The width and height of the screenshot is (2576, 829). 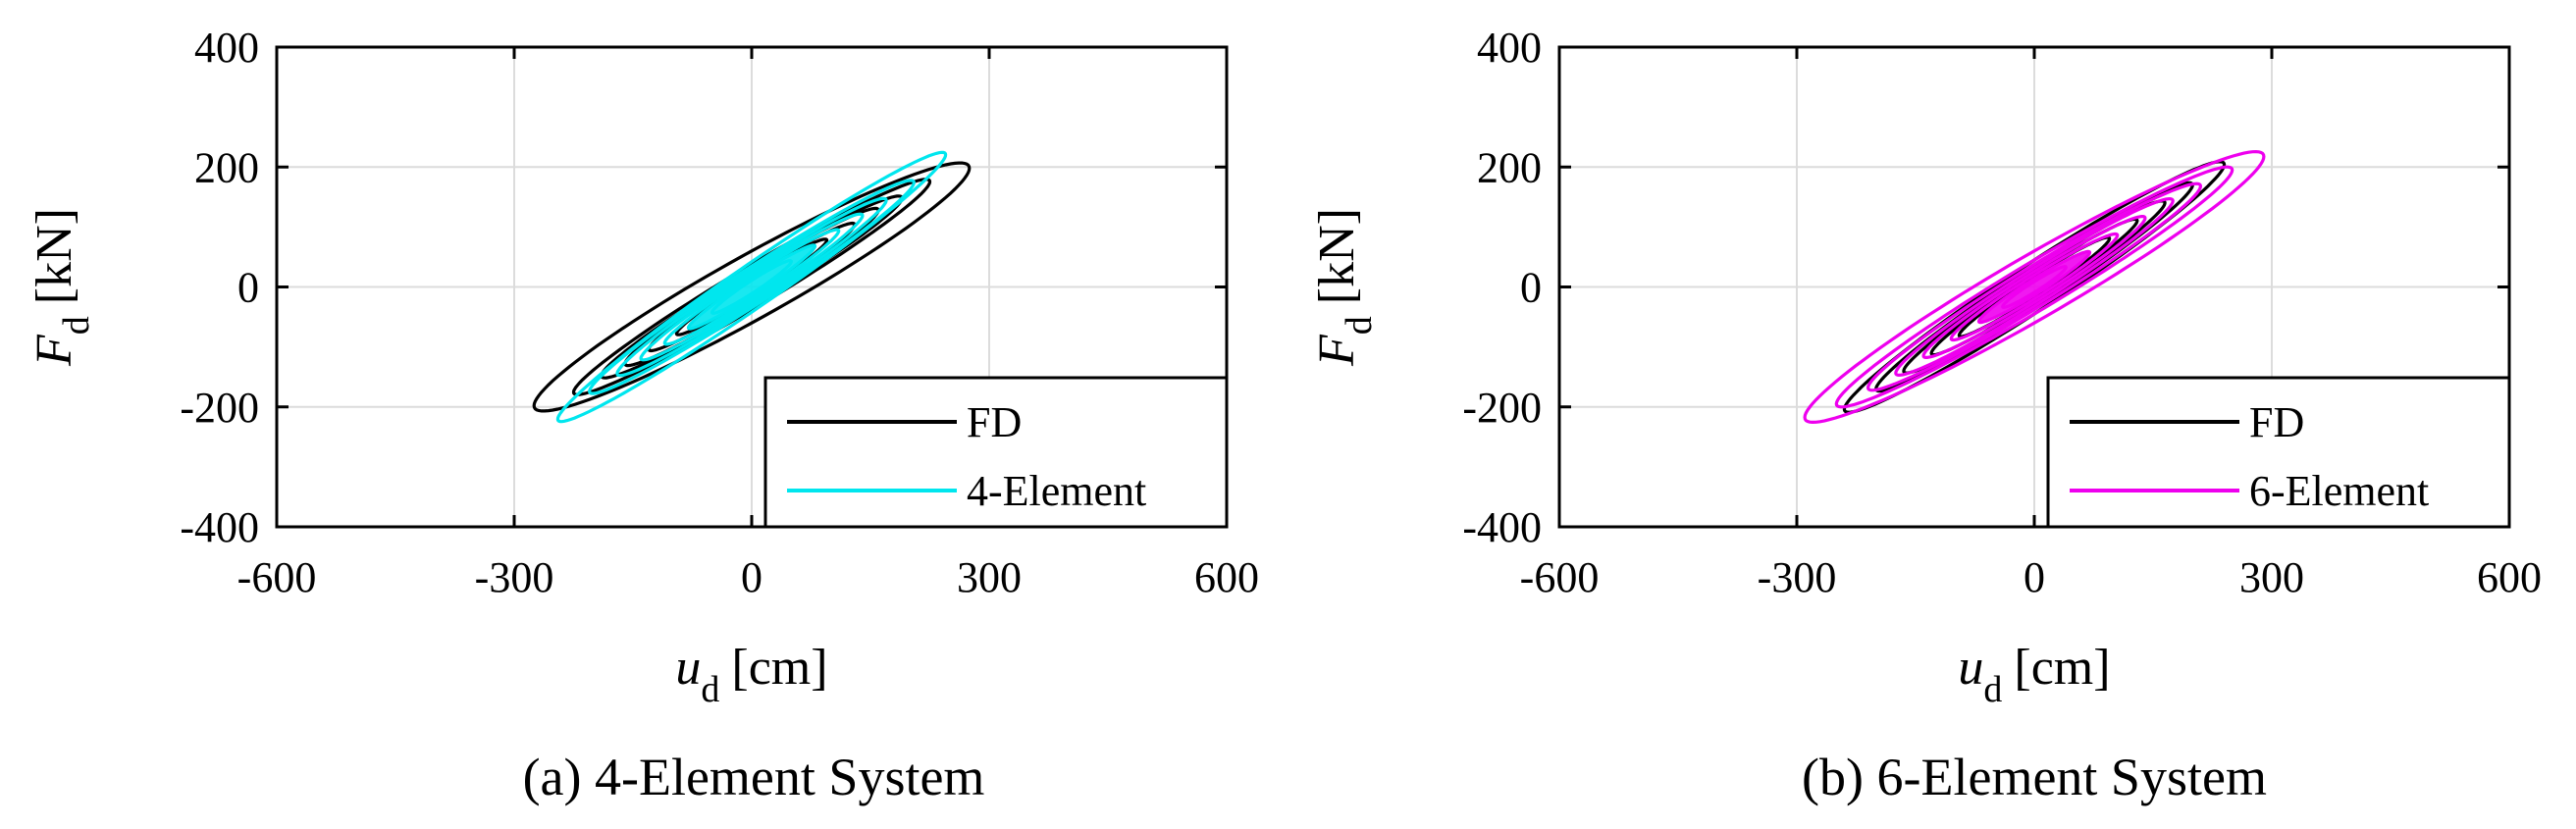 I want to click on legend: FD 6-Element, so click(x=2278, y=452).